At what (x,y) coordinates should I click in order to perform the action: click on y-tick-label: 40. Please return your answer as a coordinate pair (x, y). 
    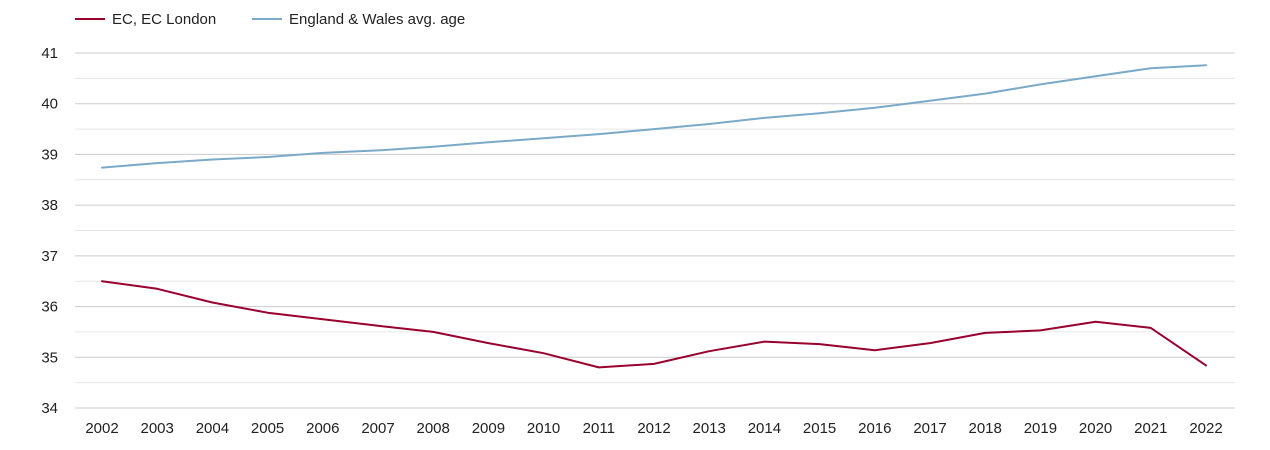
    Looking at the image, I should click on (49, 104).